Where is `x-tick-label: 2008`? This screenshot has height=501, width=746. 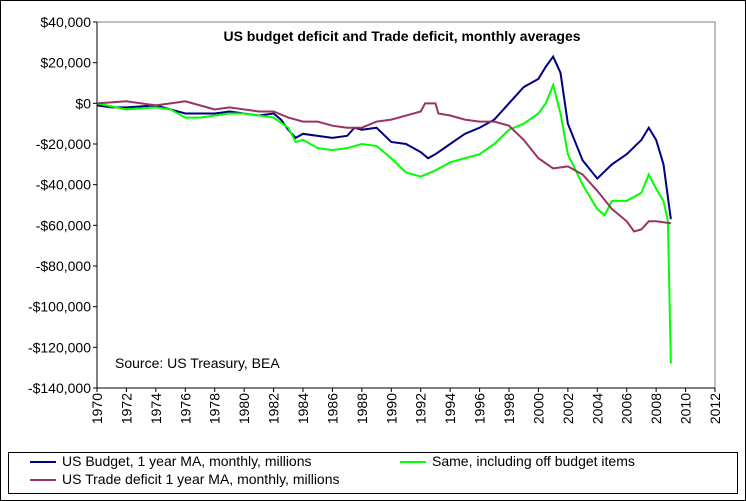
x-tick-label: 2008 is located at coordinates (656, 408).